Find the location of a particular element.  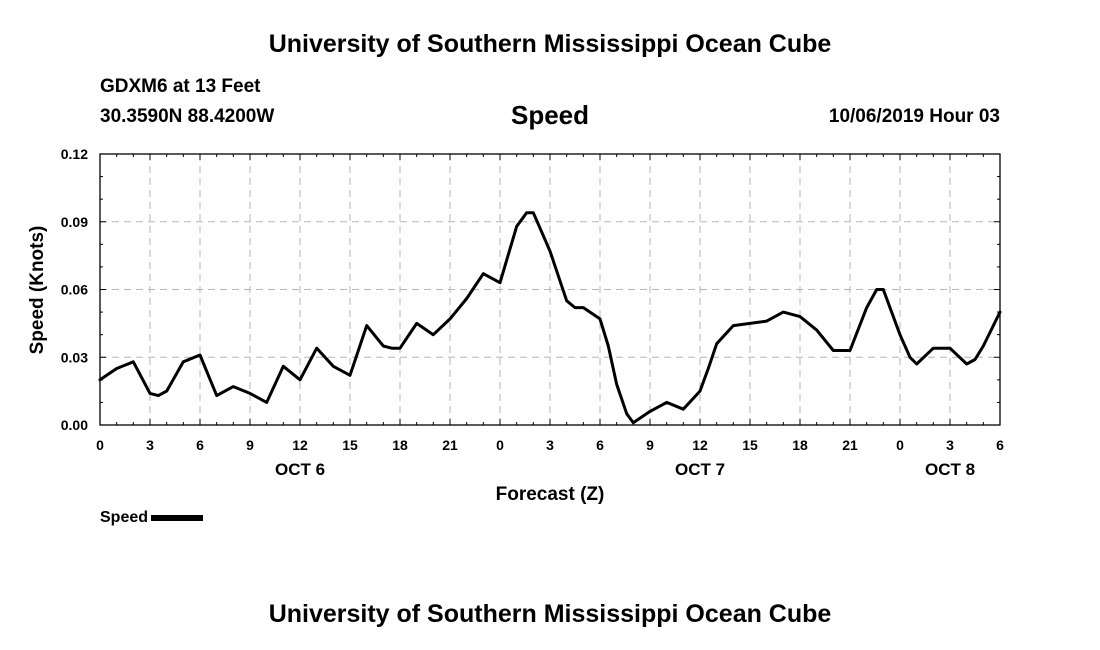

y-tick-label: 0.06 is located at coordinates (74, 290).